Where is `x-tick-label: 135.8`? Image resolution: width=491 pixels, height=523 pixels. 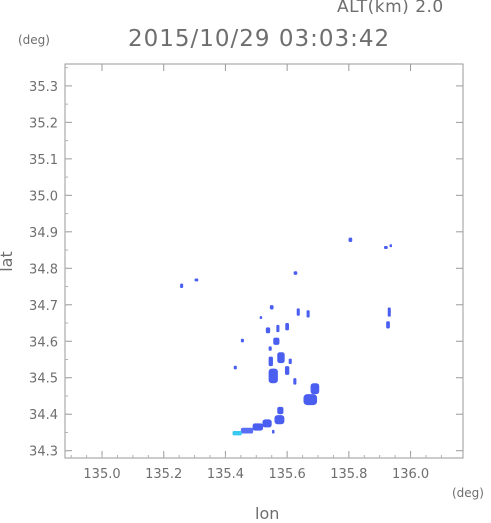
x-tick-label: 135.8 is located at coordinates (348, 474).